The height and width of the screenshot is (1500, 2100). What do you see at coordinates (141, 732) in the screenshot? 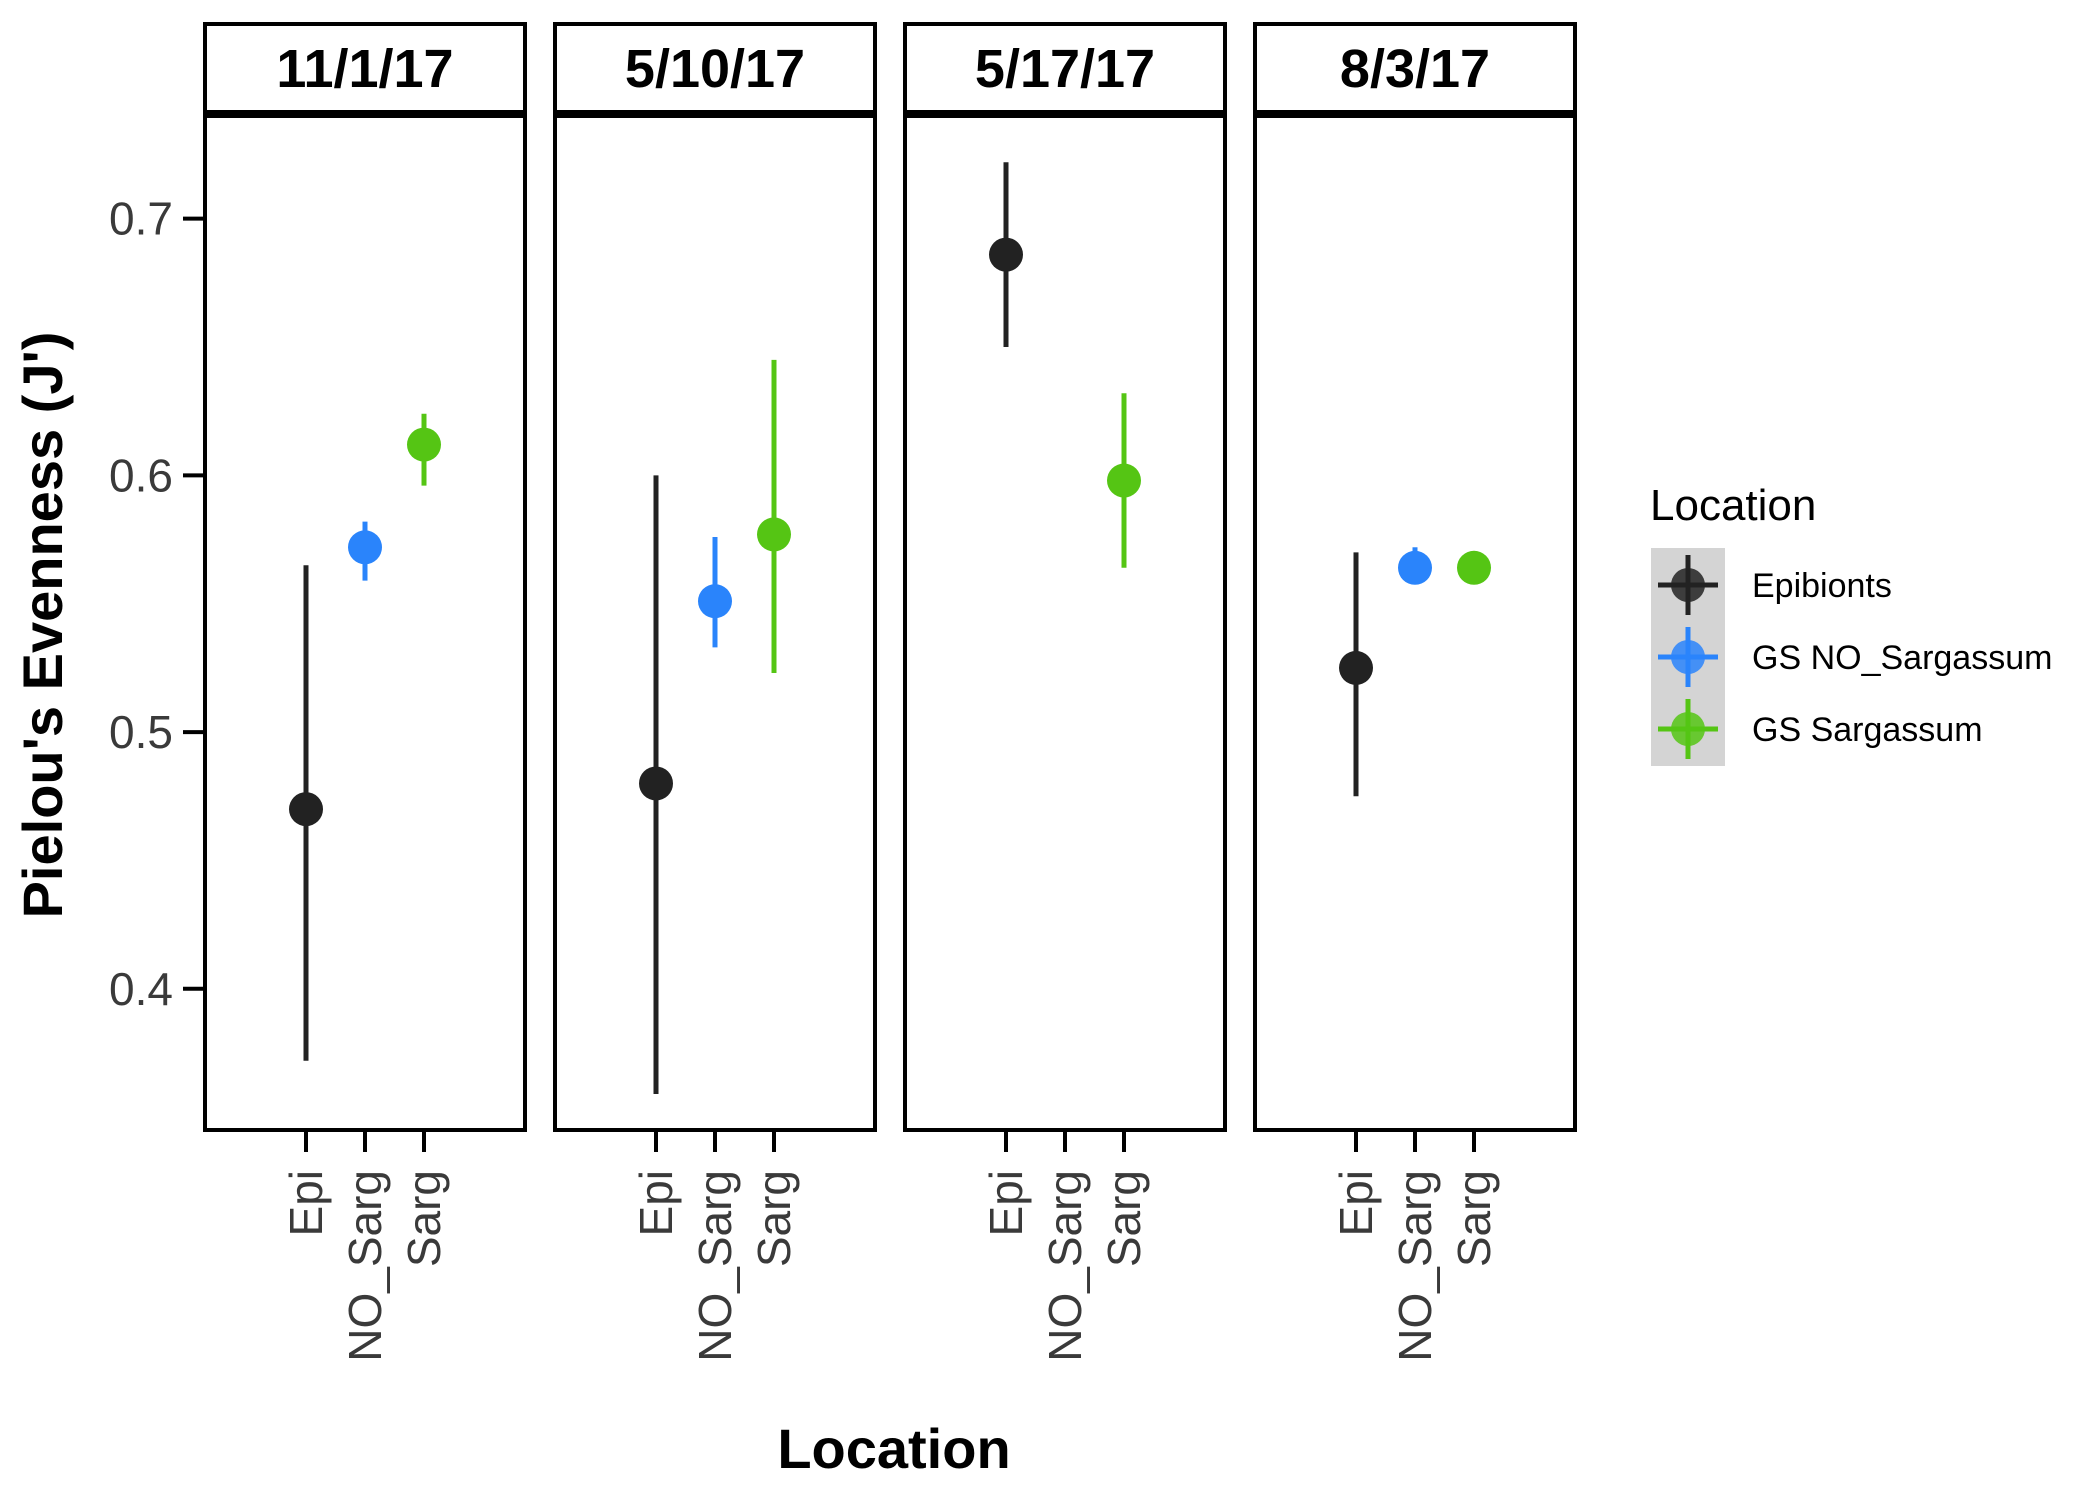
I see `y-tick-label: 0.5` at bounding box center [141, 732].